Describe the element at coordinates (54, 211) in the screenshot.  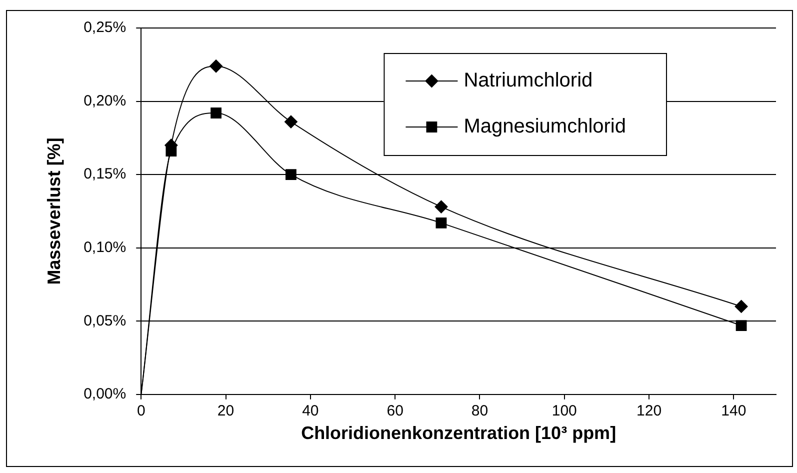
I see `y-axis-title: Masseverlust [%]` at that location.